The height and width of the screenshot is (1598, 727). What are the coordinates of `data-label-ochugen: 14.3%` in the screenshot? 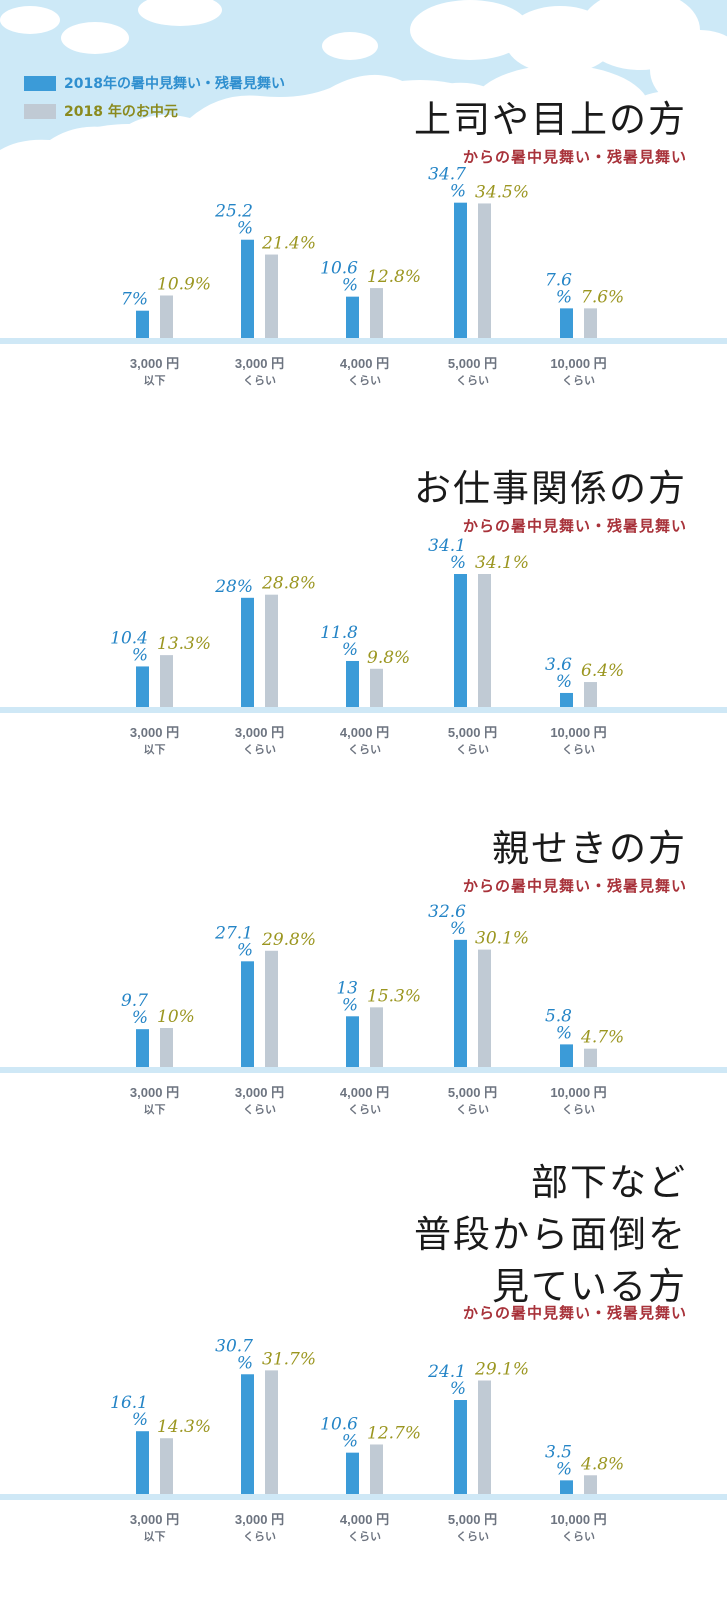 It's located at (184, 1427).